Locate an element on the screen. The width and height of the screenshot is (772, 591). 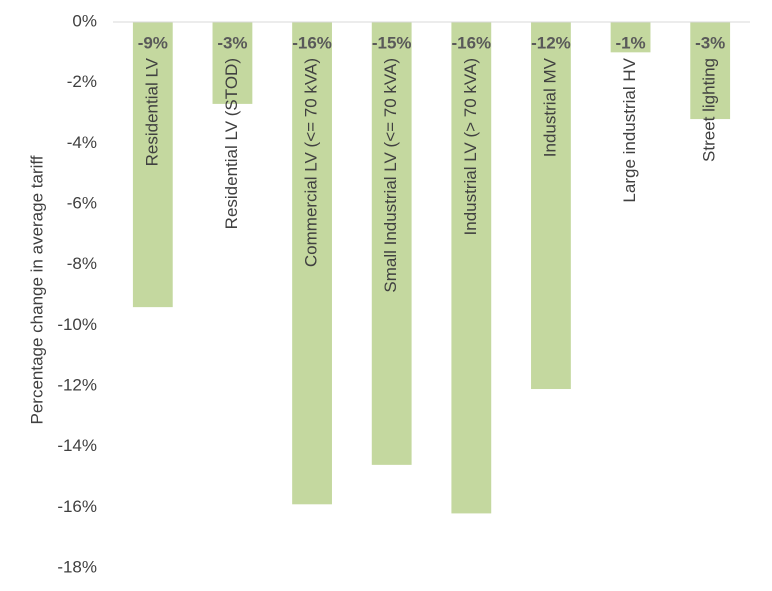
value-label: -9% is located at coordinates (153, 42).